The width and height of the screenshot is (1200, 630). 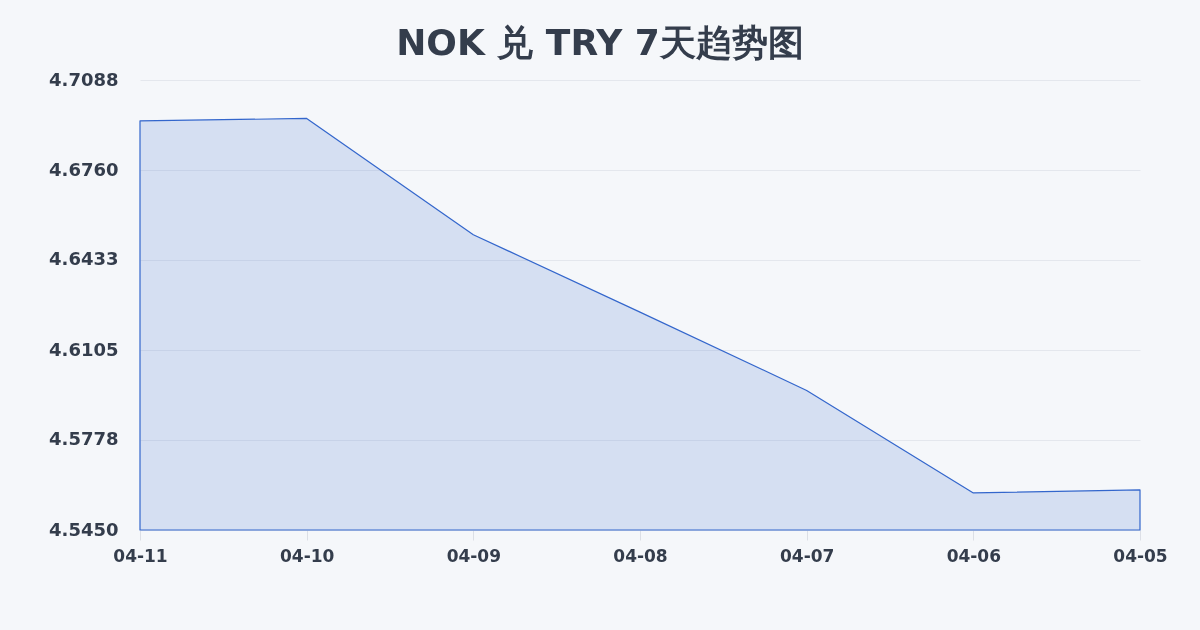 What do you see at coordinates (307, 555) in the screenshot?
I see `x-tick-label: 04-10` at bounding box center [307, 555].